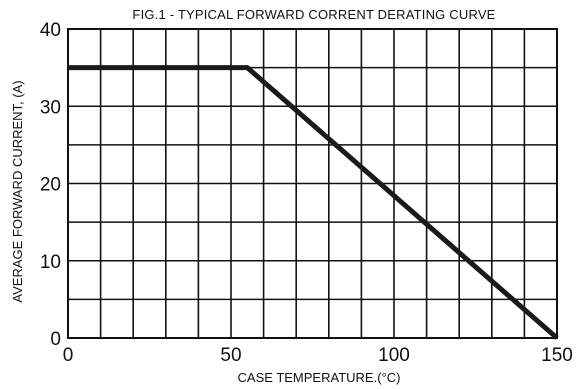 This screenshot has height=389, width=577. Describe the element at coordinates (394, 355) in the screenshot. I see `x-tick-label: 100` at that location.